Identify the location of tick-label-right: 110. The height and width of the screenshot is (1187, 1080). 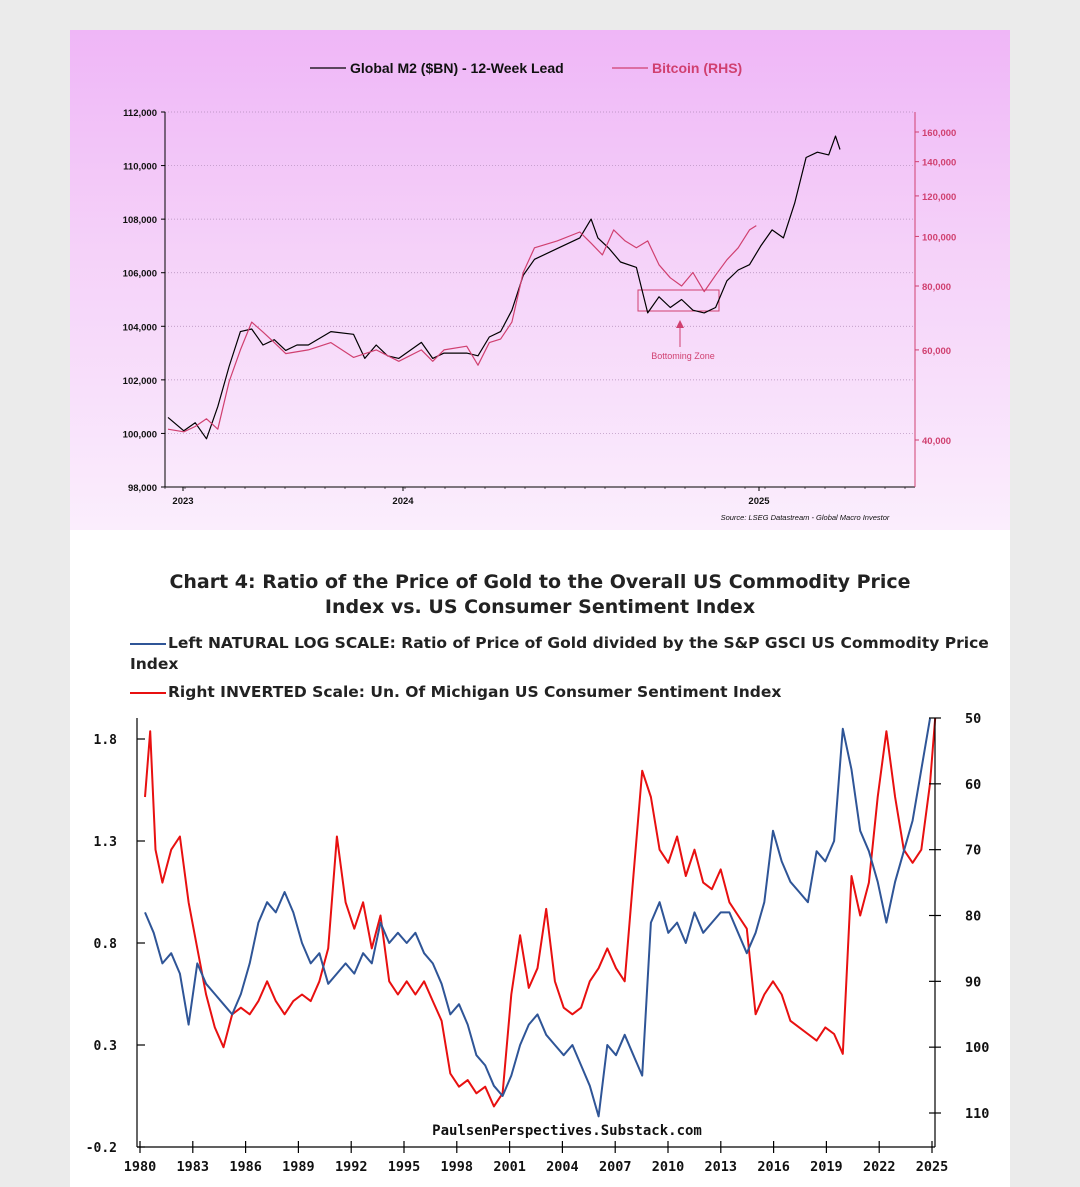
(977, 1114).